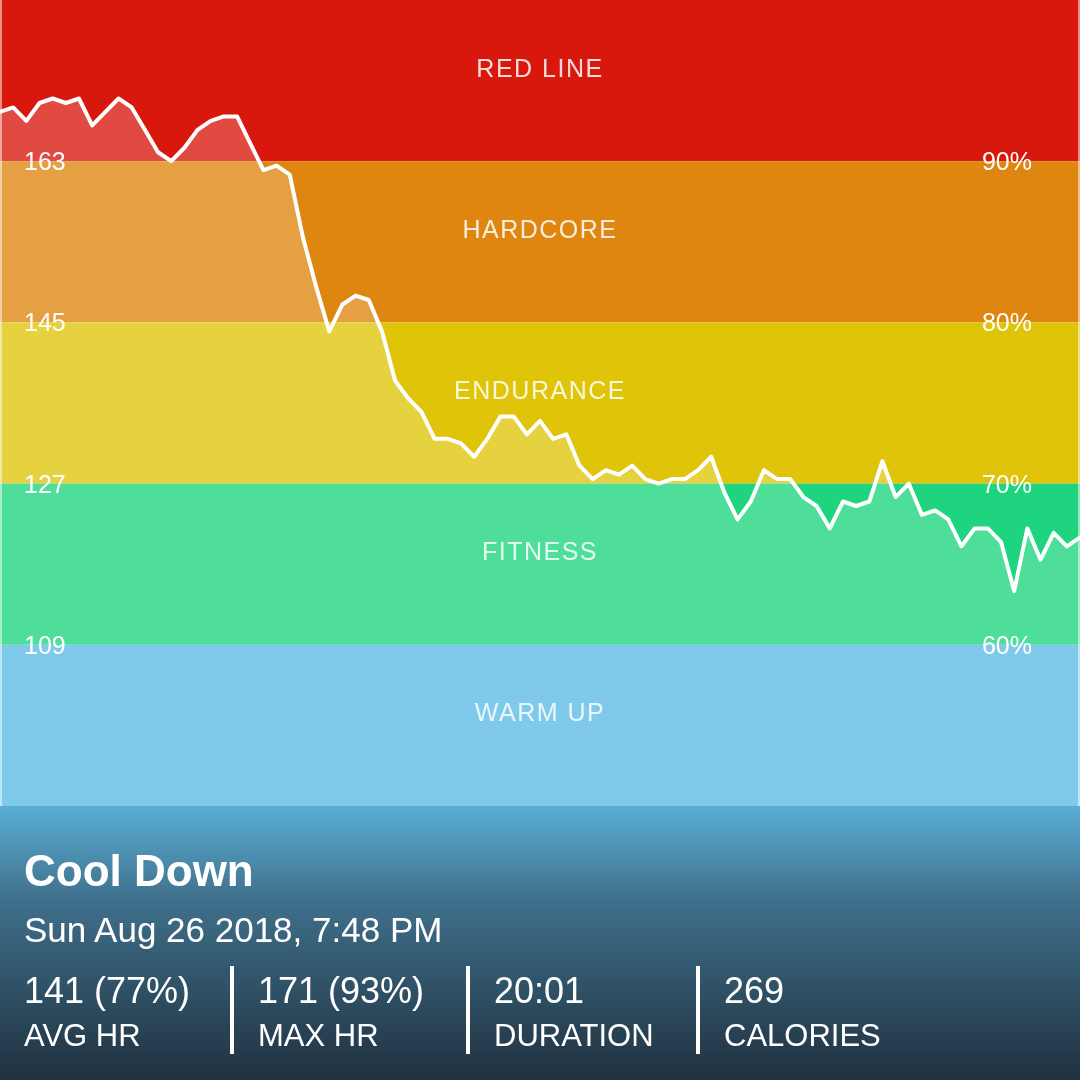 This screenshot has width=1080, height=1080. I want to click on text: CALORIES, so click(802, 1035).